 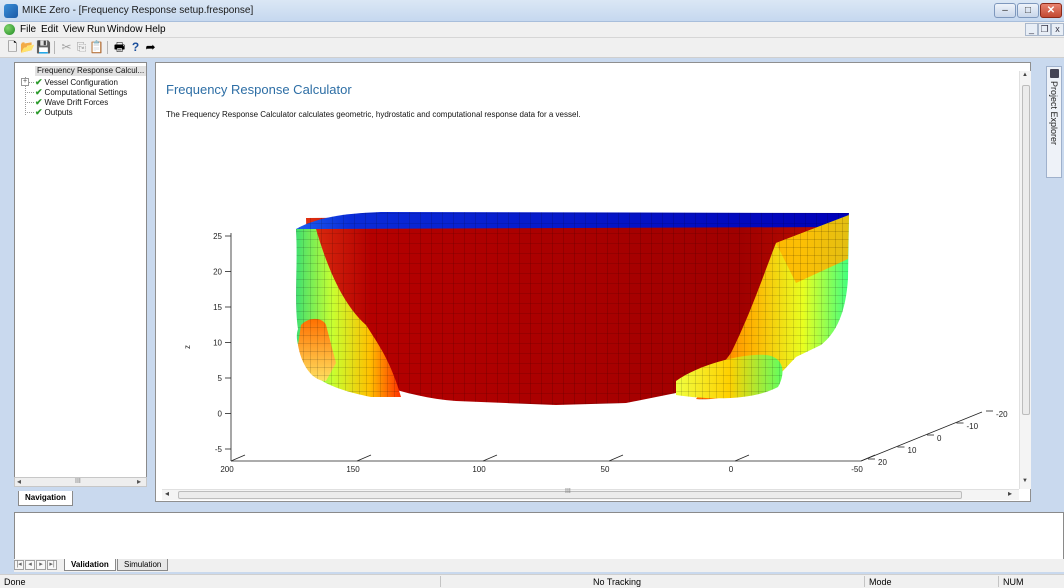 I want to click on scroll-grip: III, so click(x=78, y=481).